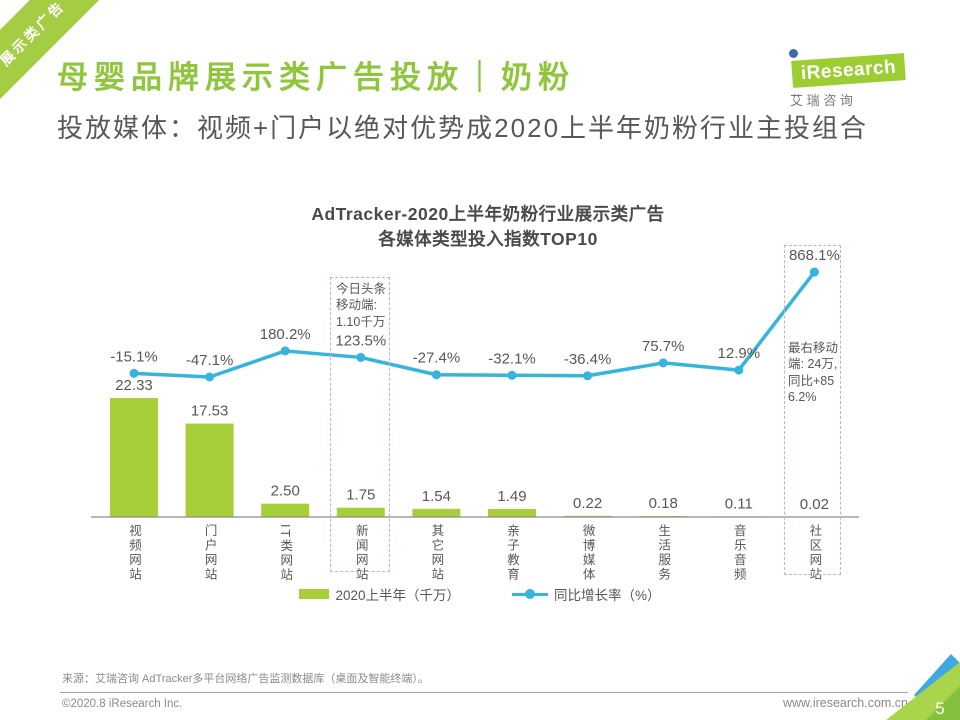 The width and height of the screenshot is (960, 720). Describe the element at coordinates (361, 305) in the screenshot. I see `annotation-text-toutiao: 今日头条 移动端: 1.10千万` at that location.